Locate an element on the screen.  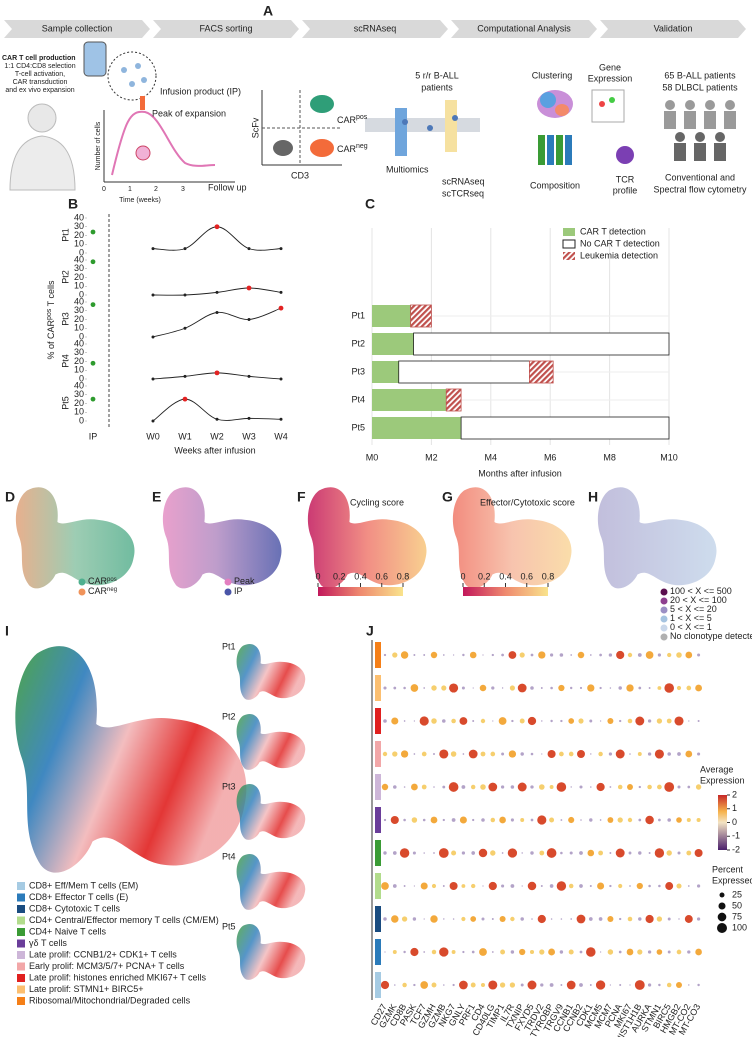
panel-label: C is located at coordinates (370, 204).